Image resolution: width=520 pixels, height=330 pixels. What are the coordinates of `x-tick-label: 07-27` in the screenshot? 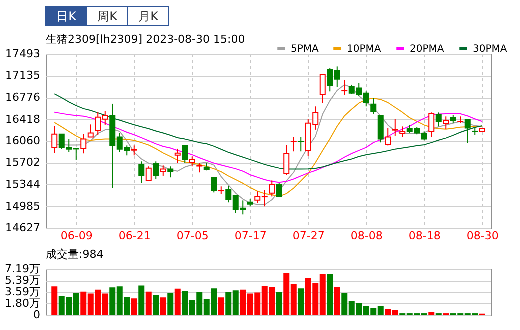 It's located at (308, 236).